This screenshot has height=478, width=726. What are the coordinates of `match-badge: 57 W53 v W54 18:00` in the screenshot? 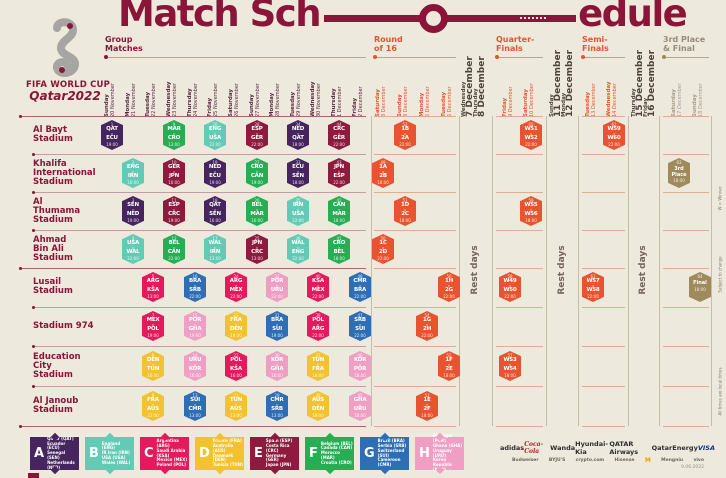 It's located at (510, 366).